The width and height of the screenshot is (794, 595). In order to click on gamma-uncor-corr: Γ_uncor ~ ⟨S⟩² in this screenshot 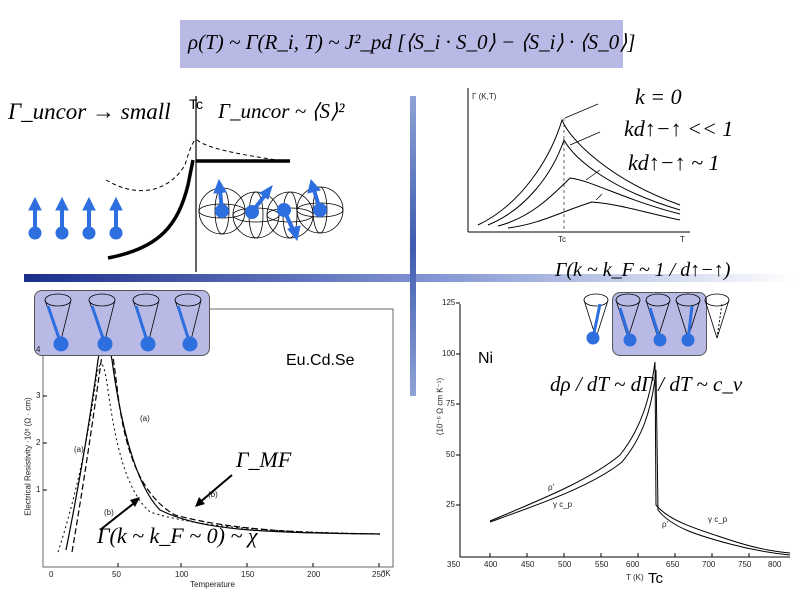, I will do `click(281, 111)`.